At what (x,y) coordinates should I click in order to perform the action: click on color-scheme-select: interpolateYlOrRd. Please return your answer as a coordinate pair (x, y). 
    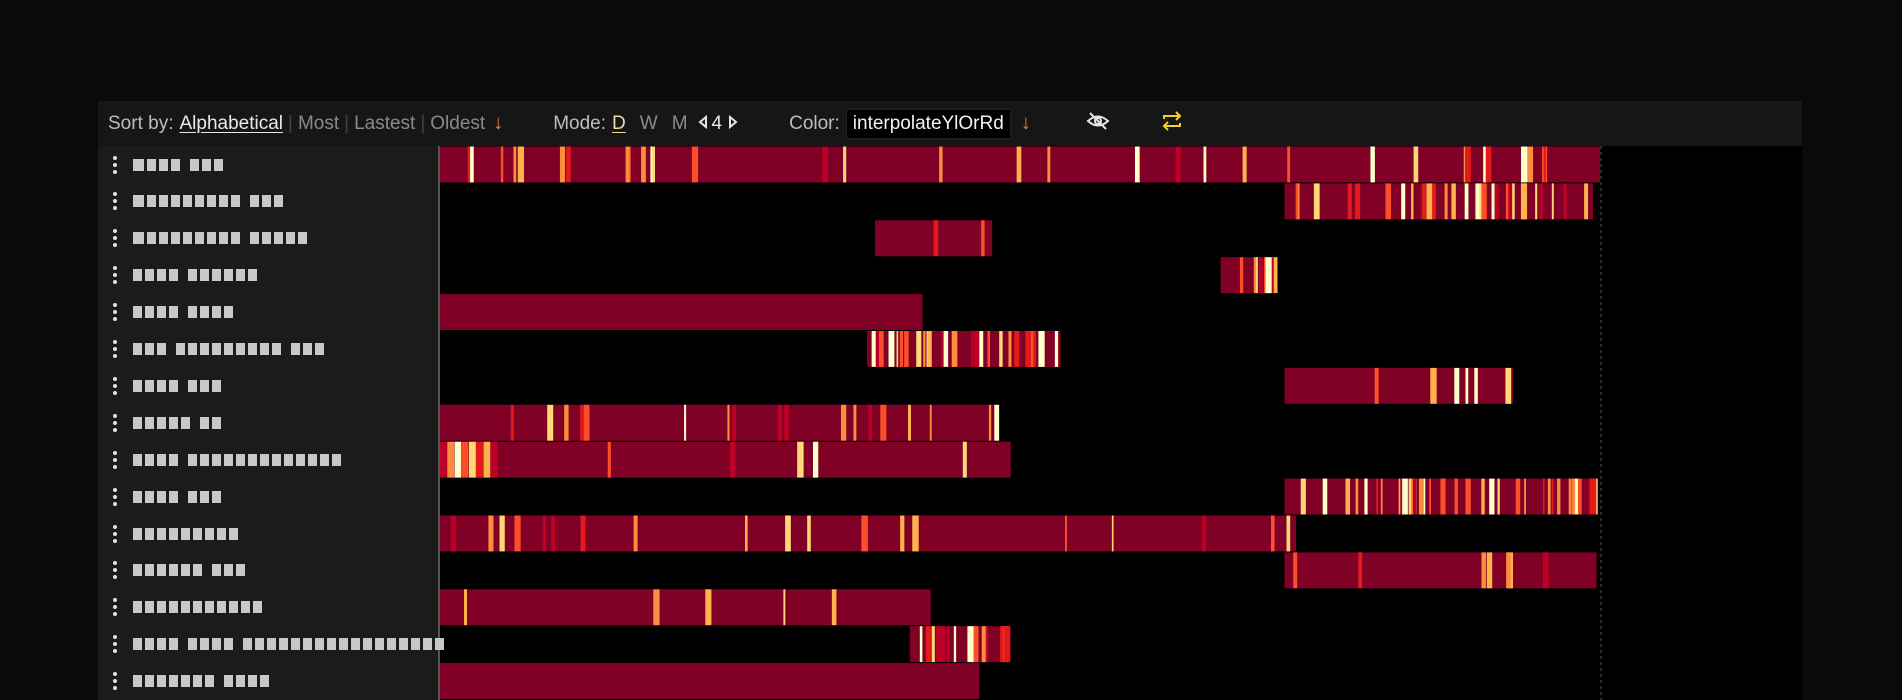
    Looking at the image, I should click on (928, 123).